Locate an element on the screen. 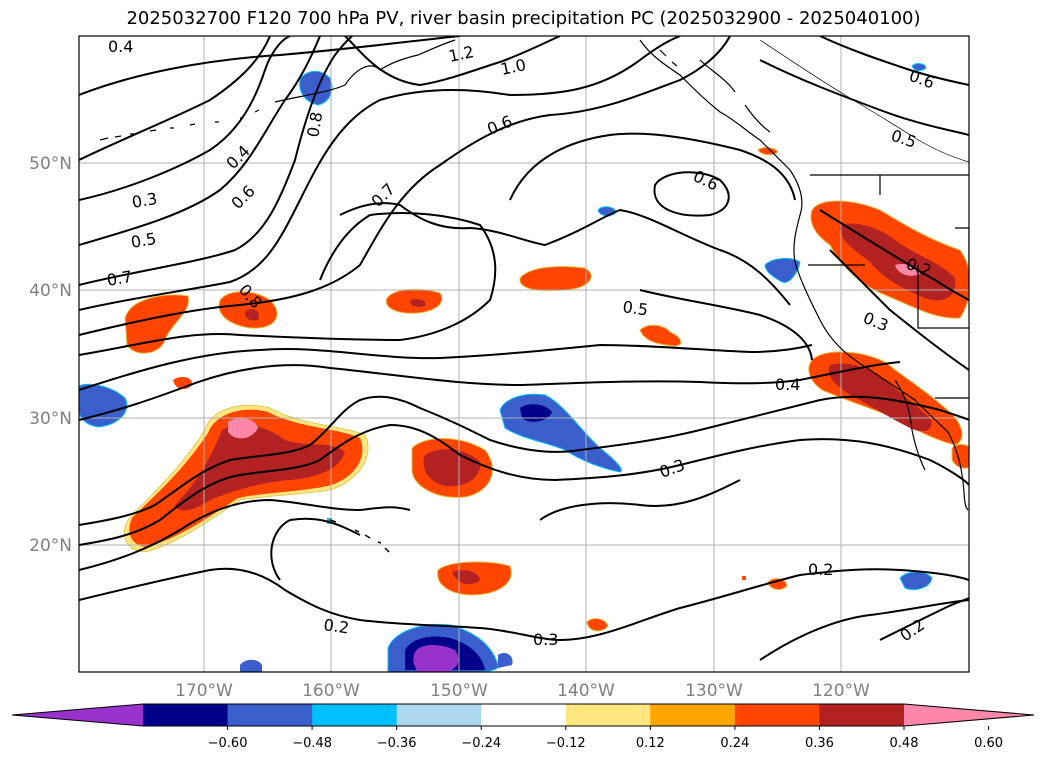 The width and height of the screenshot is (1047, 765). contour-label: 1.2 is located at coordinates (461, 54).